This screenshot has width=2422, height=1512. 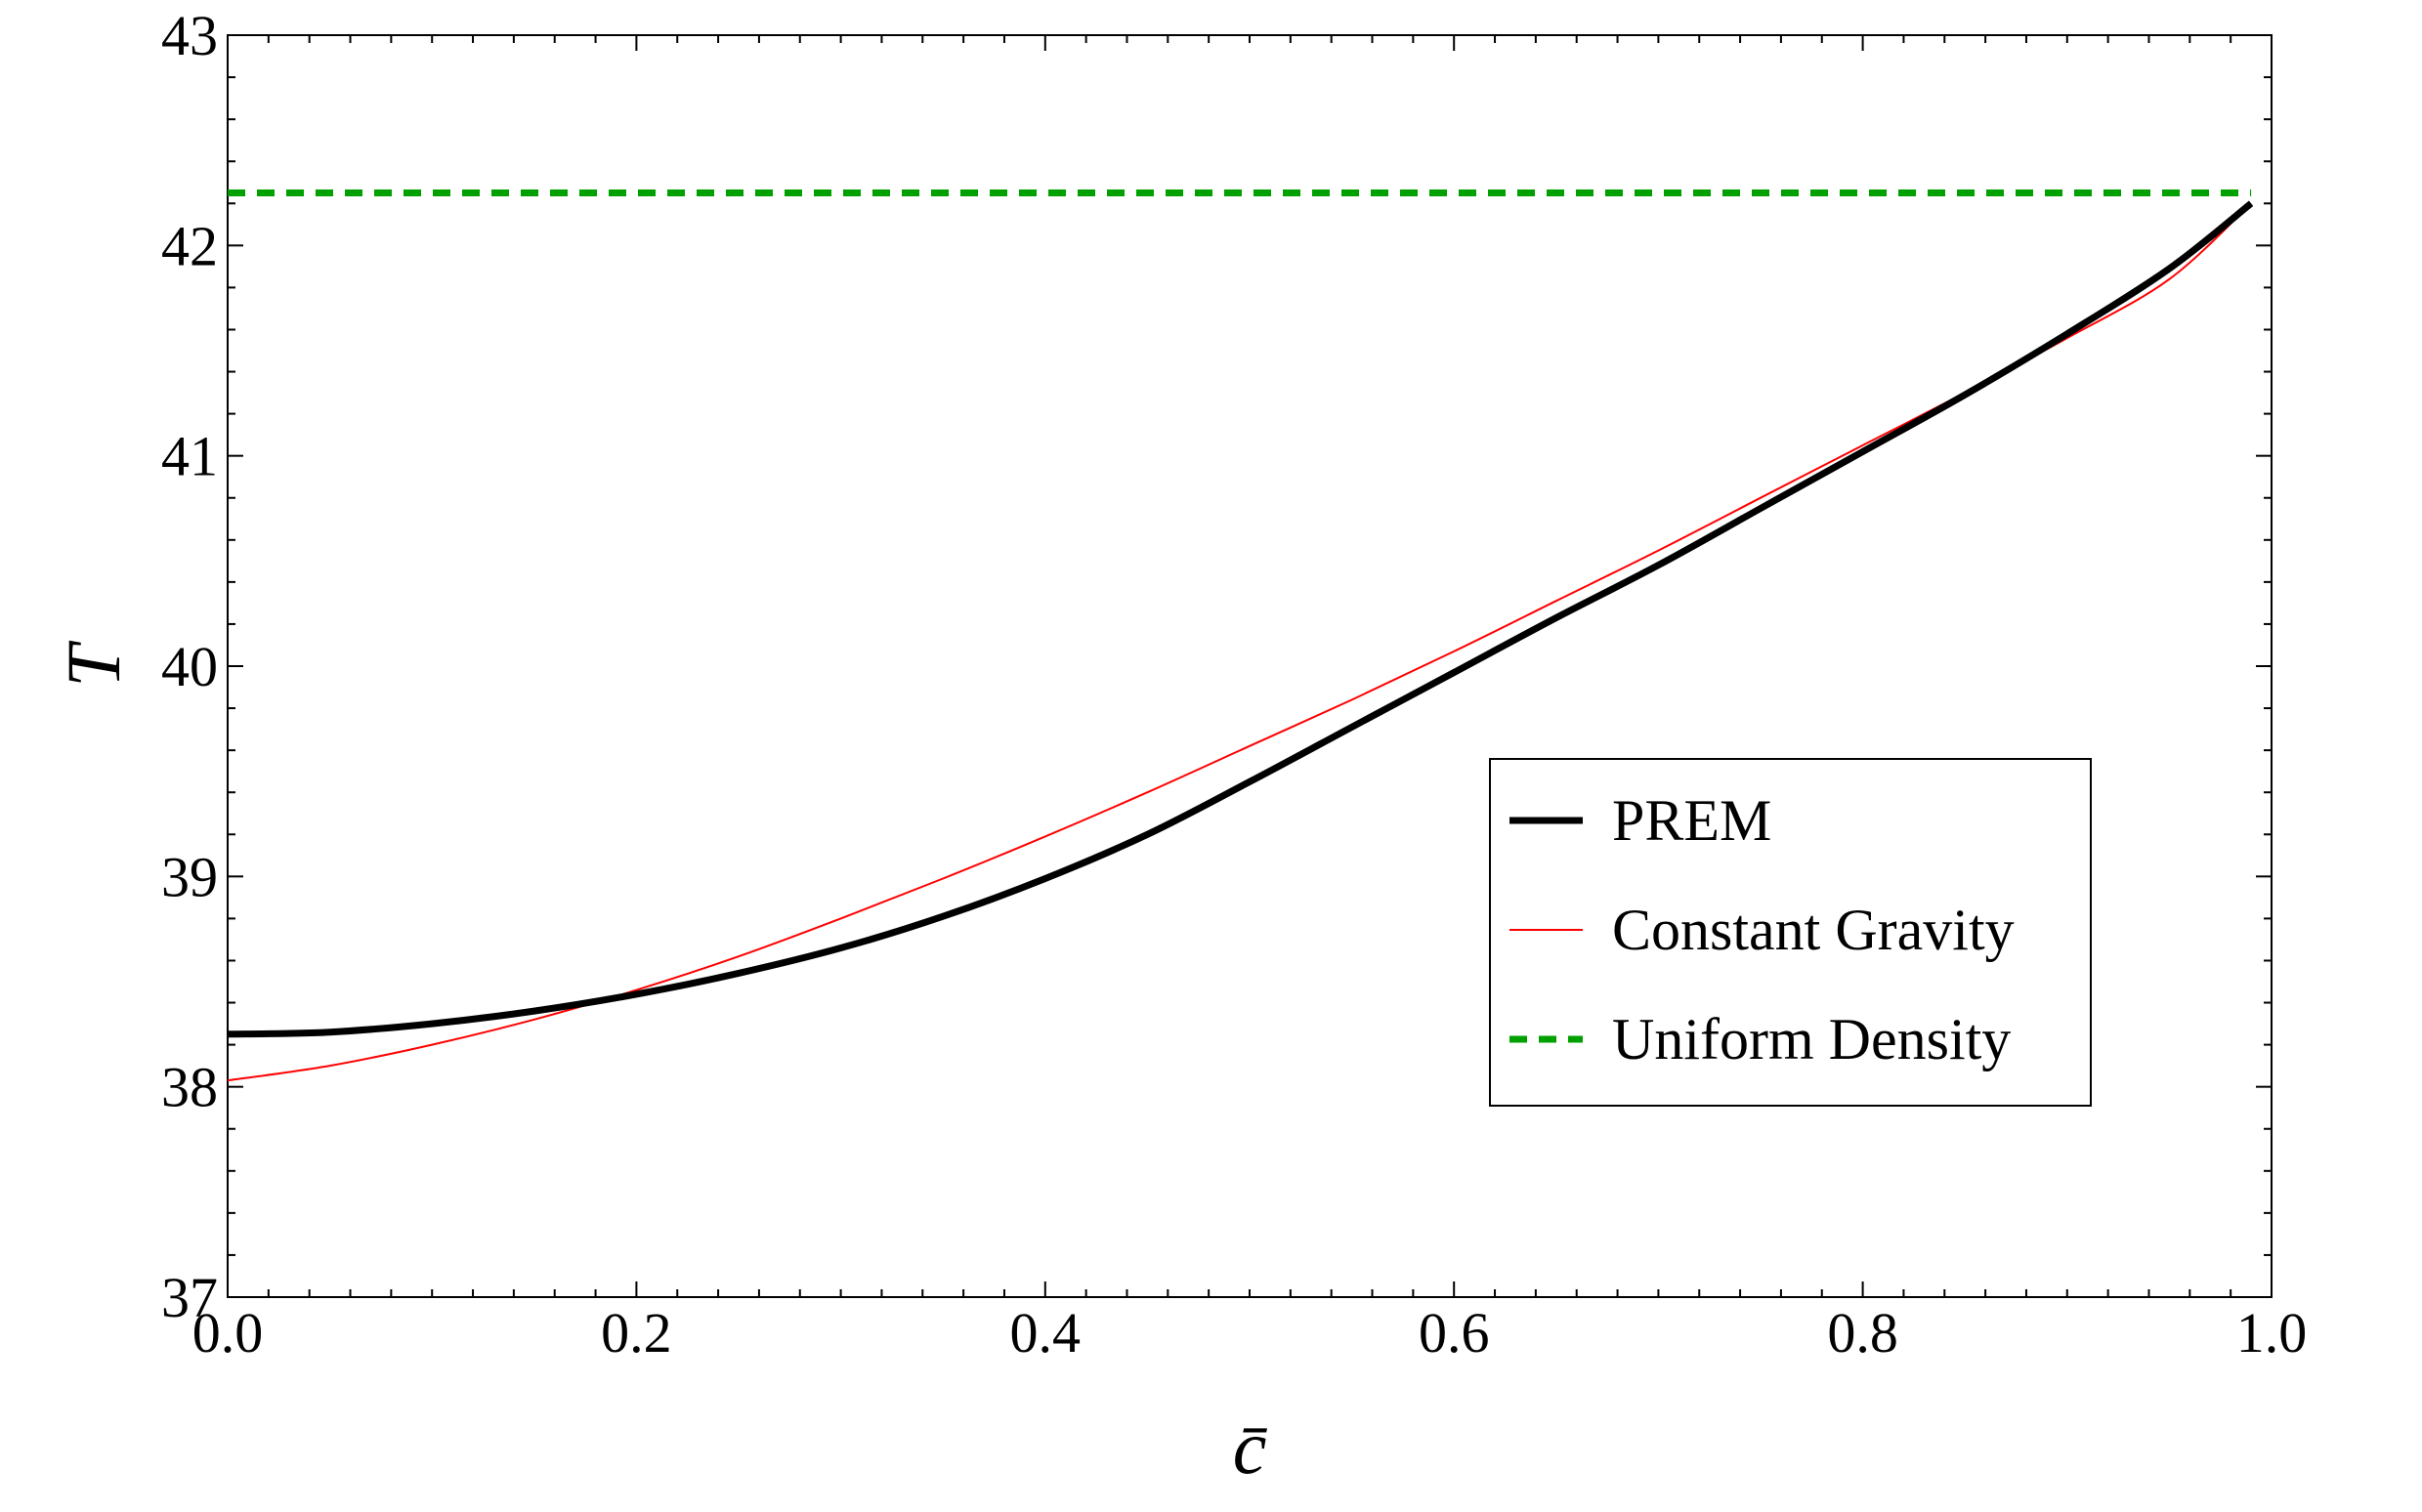 I want to click on y-axis-title: T, so click(x=93, y=664).